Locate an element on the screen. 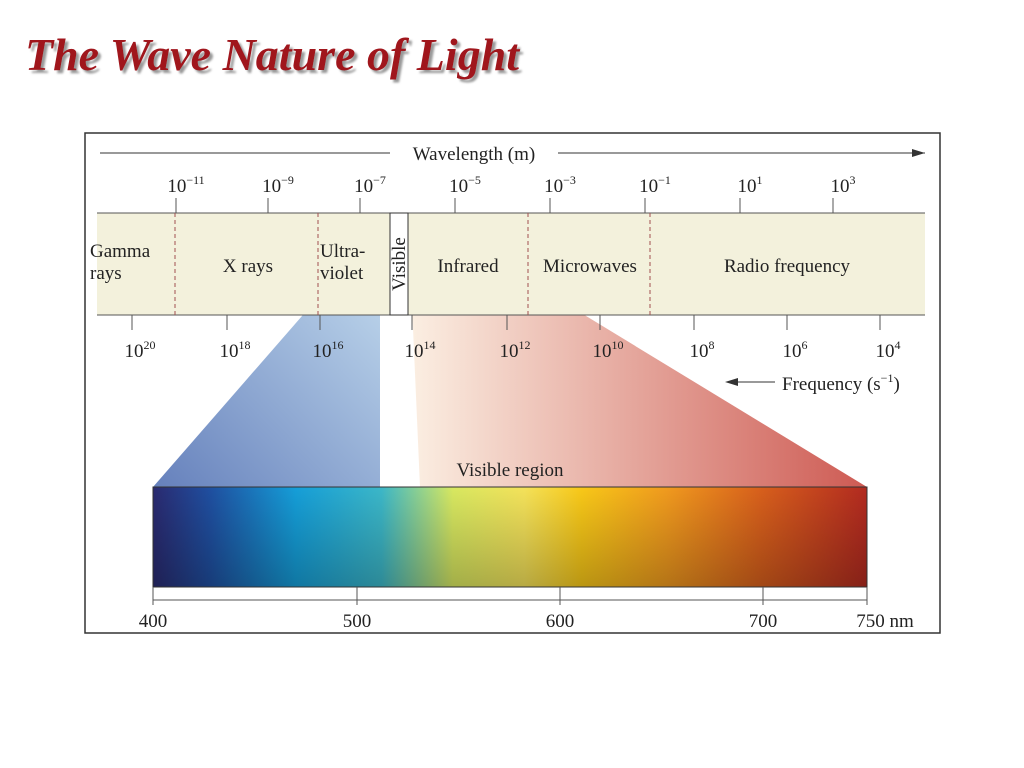 The height and width of the screenshot is (768, 1024). region-label: violet is located at coordinates (342, 273).